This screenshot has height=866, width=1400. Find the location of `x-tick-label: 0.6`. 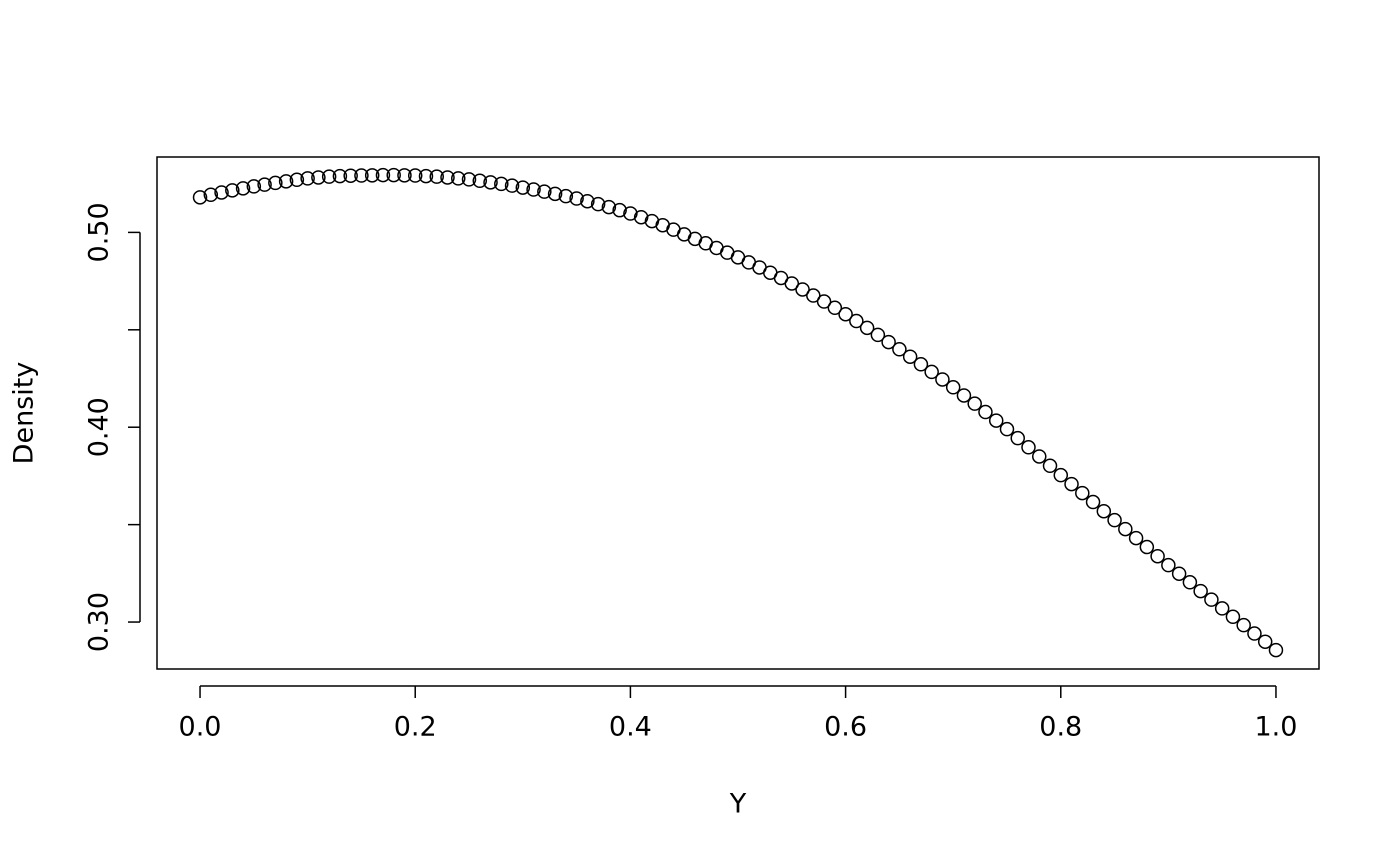

x-tick-label: 0.6 is located at coordinates (845, 727).